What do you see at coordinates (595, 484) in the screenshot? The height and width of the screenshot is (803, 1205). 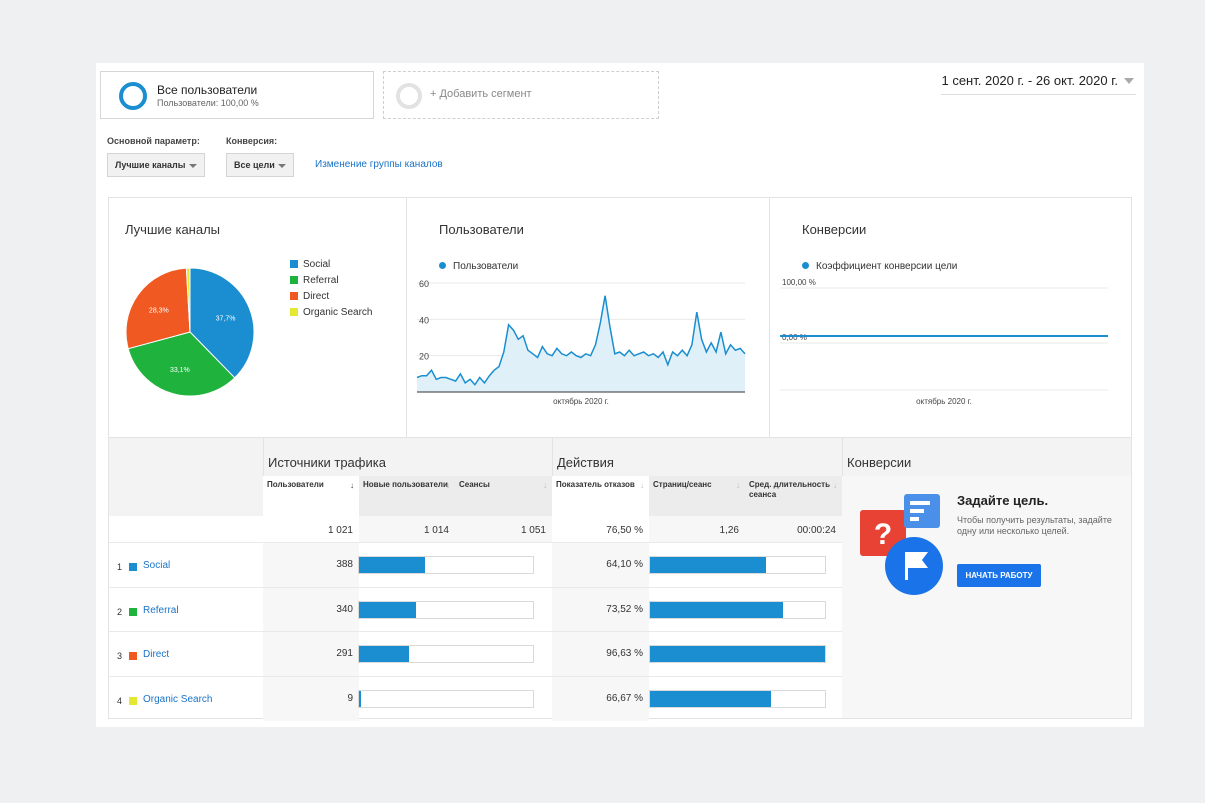 I see `column-bounce-label: Показатель отказов` at bounding box center [595, 484].